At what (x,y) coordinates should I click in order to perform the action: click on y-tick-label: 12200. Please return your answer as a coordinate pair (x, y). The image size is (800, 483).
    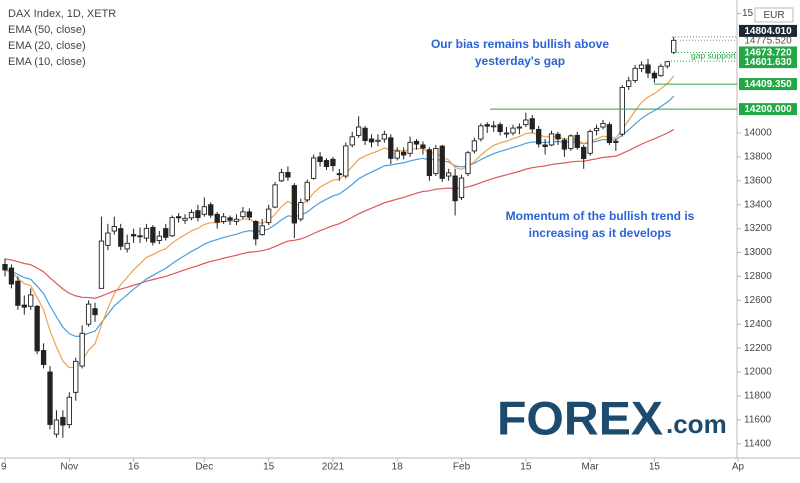
    Looking at the image, I should click on (758, 348).